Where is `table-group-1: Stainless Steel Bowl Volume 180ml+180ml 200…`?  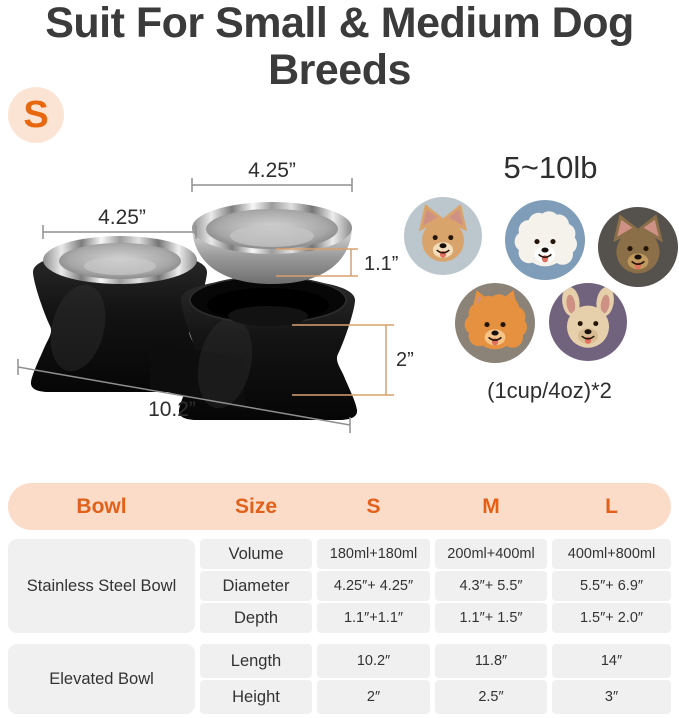 table-group-1: Stainless Steel Bowl Volume 180ml+180ml 200… is located at coordinates (339, 586).